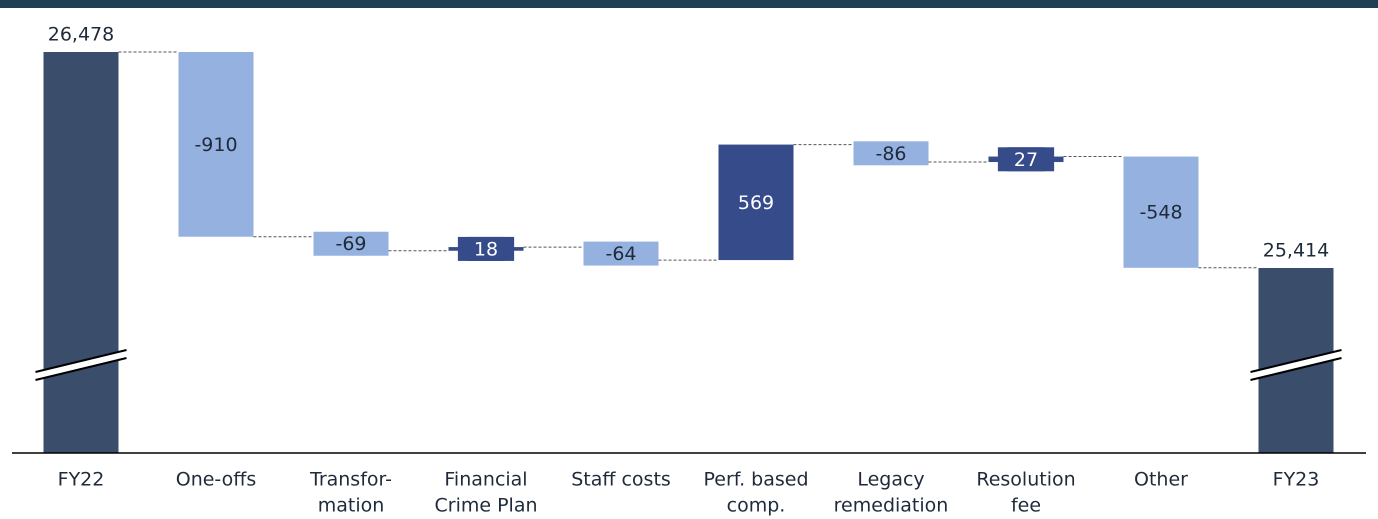 The image size is (1378, 519). What do you see at coordinates (485, 480) in the screenshot?
I see `x-tick-label: Financial` at bounding box center [485, 480].